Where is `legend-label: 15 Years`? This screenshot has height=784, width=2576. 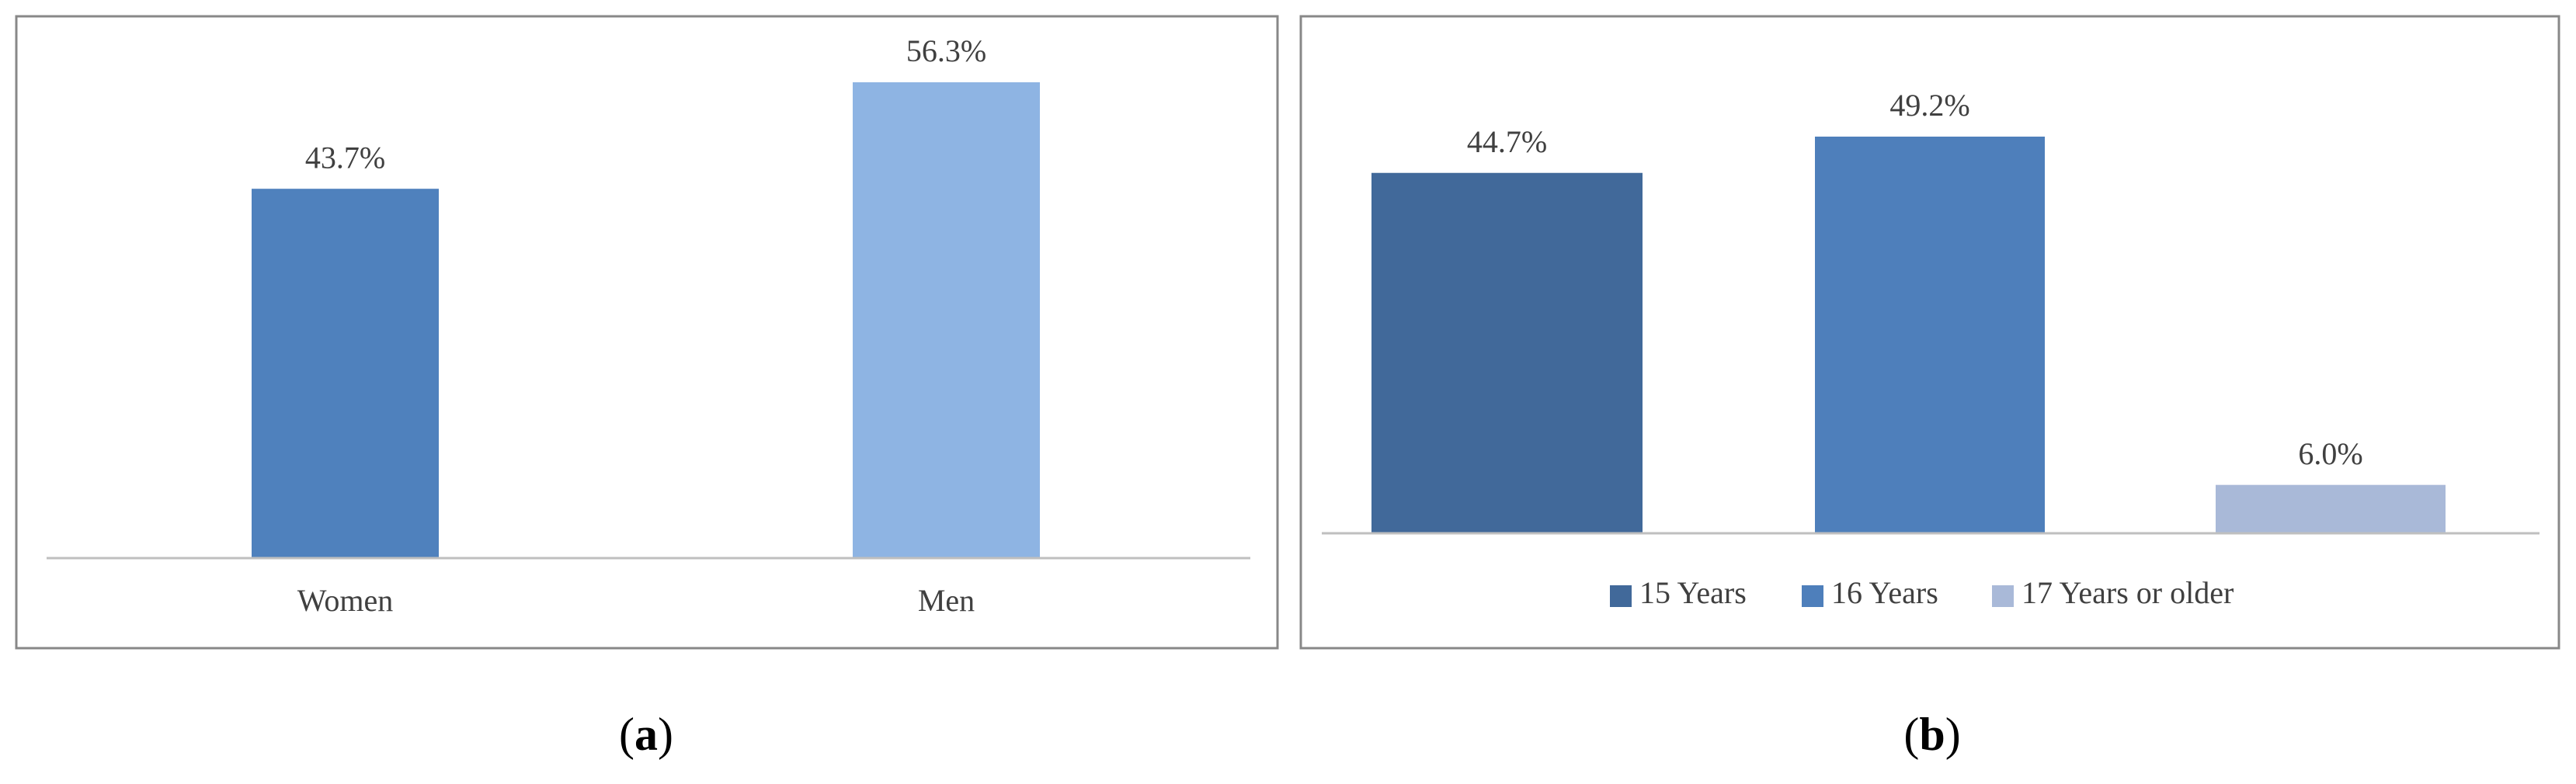 legend-label: 15 Years is located at coordinates (1693, 592).